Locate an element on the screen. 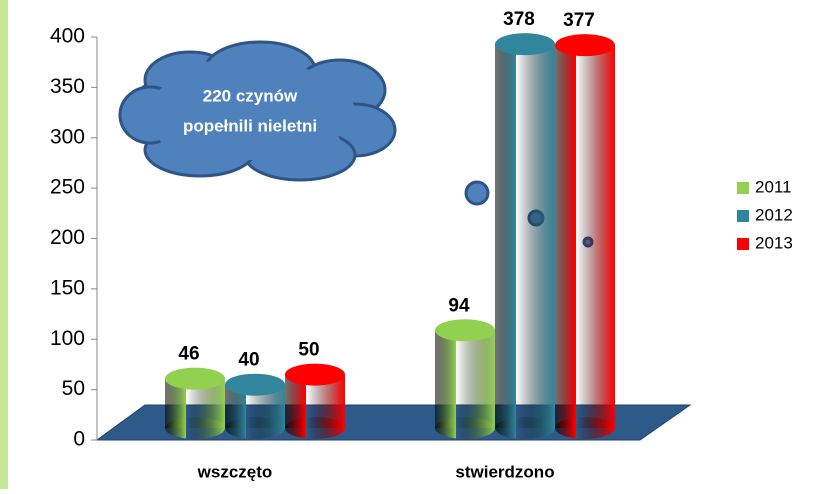 This screenshot has height=494, width=821. annotation: 220 czynów is located at coordinates (250, 95).